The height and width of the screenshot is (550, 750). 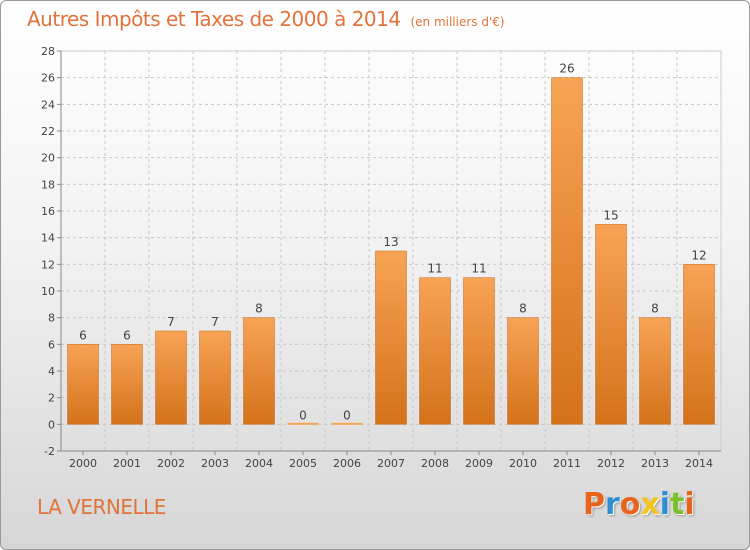 I want to click on x-tick-label: 2013, so click(x=655, y=463).